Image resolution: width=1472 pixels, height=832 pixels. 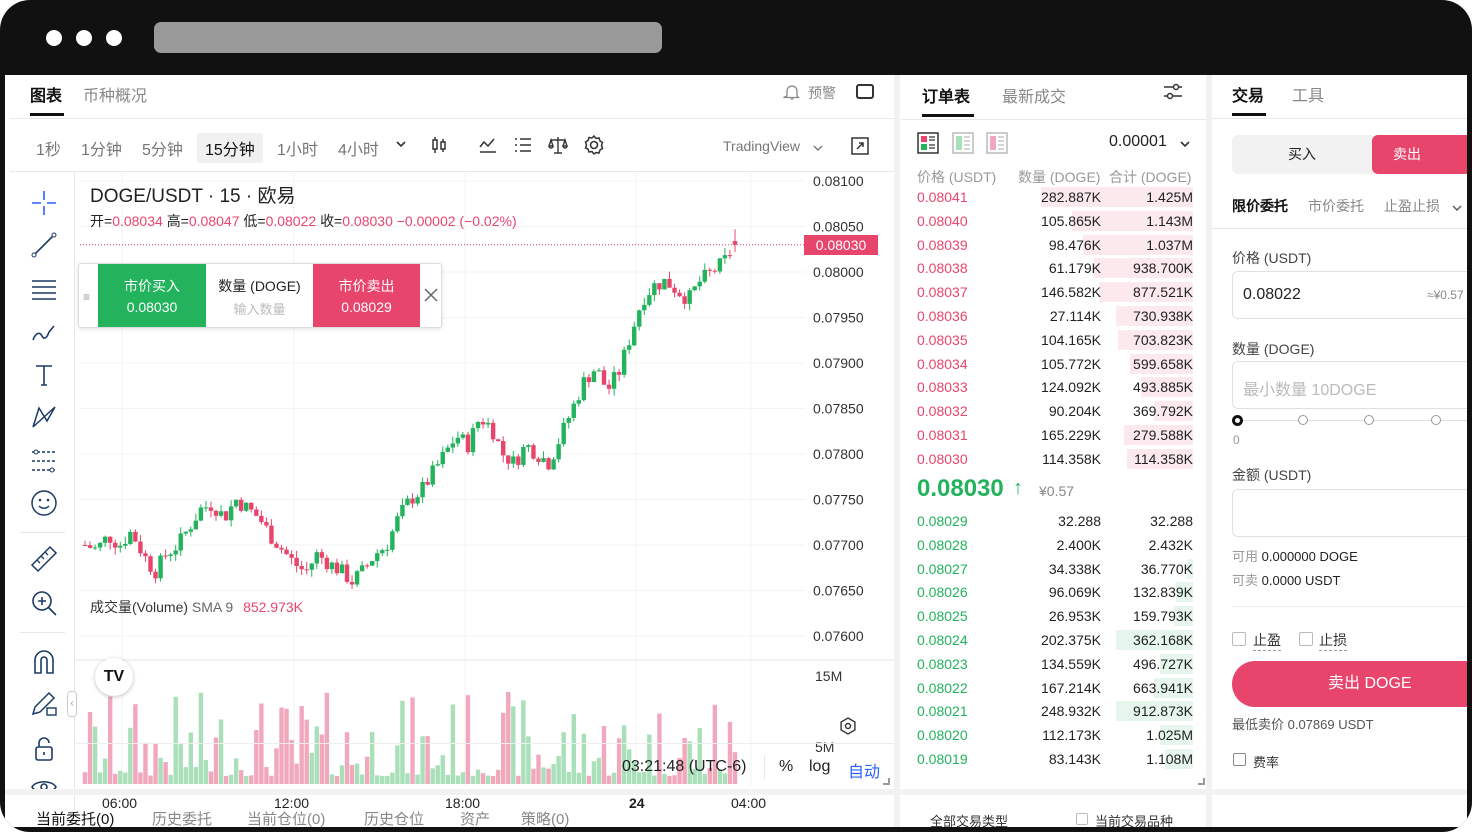 I want to click on buy-side-button: 买入, so click(x=1302, y=154).